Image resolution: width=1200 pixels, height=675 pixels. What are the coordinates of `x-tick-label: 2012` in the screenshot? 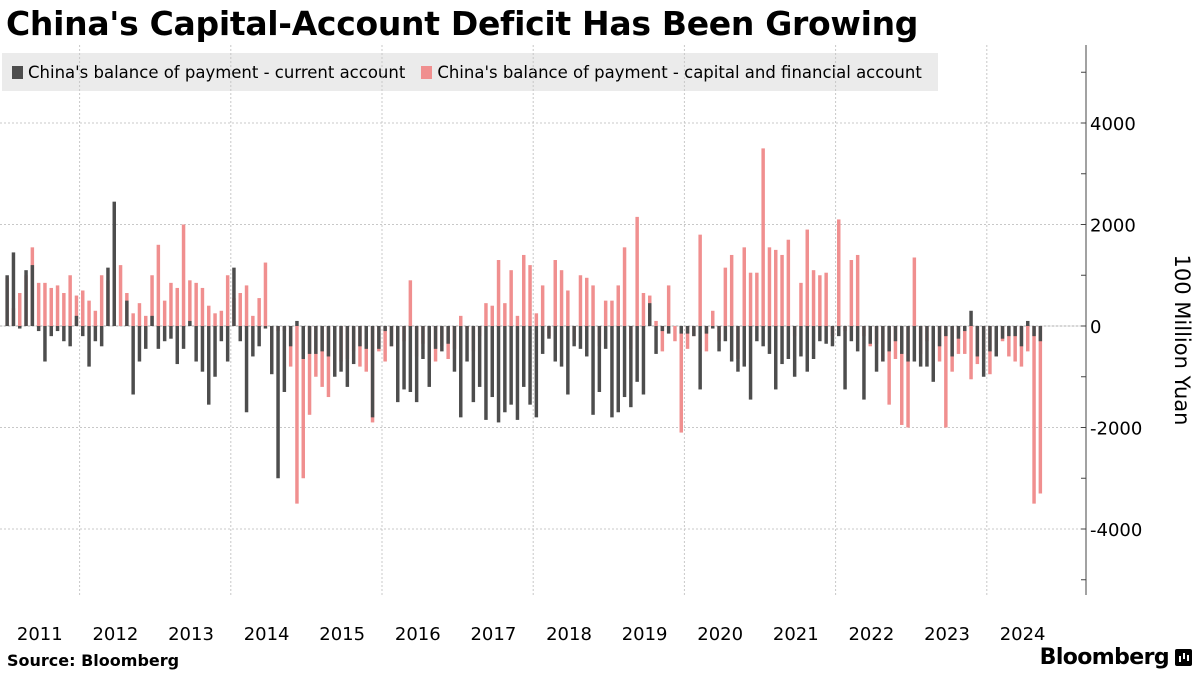 It's located at (115, 634).